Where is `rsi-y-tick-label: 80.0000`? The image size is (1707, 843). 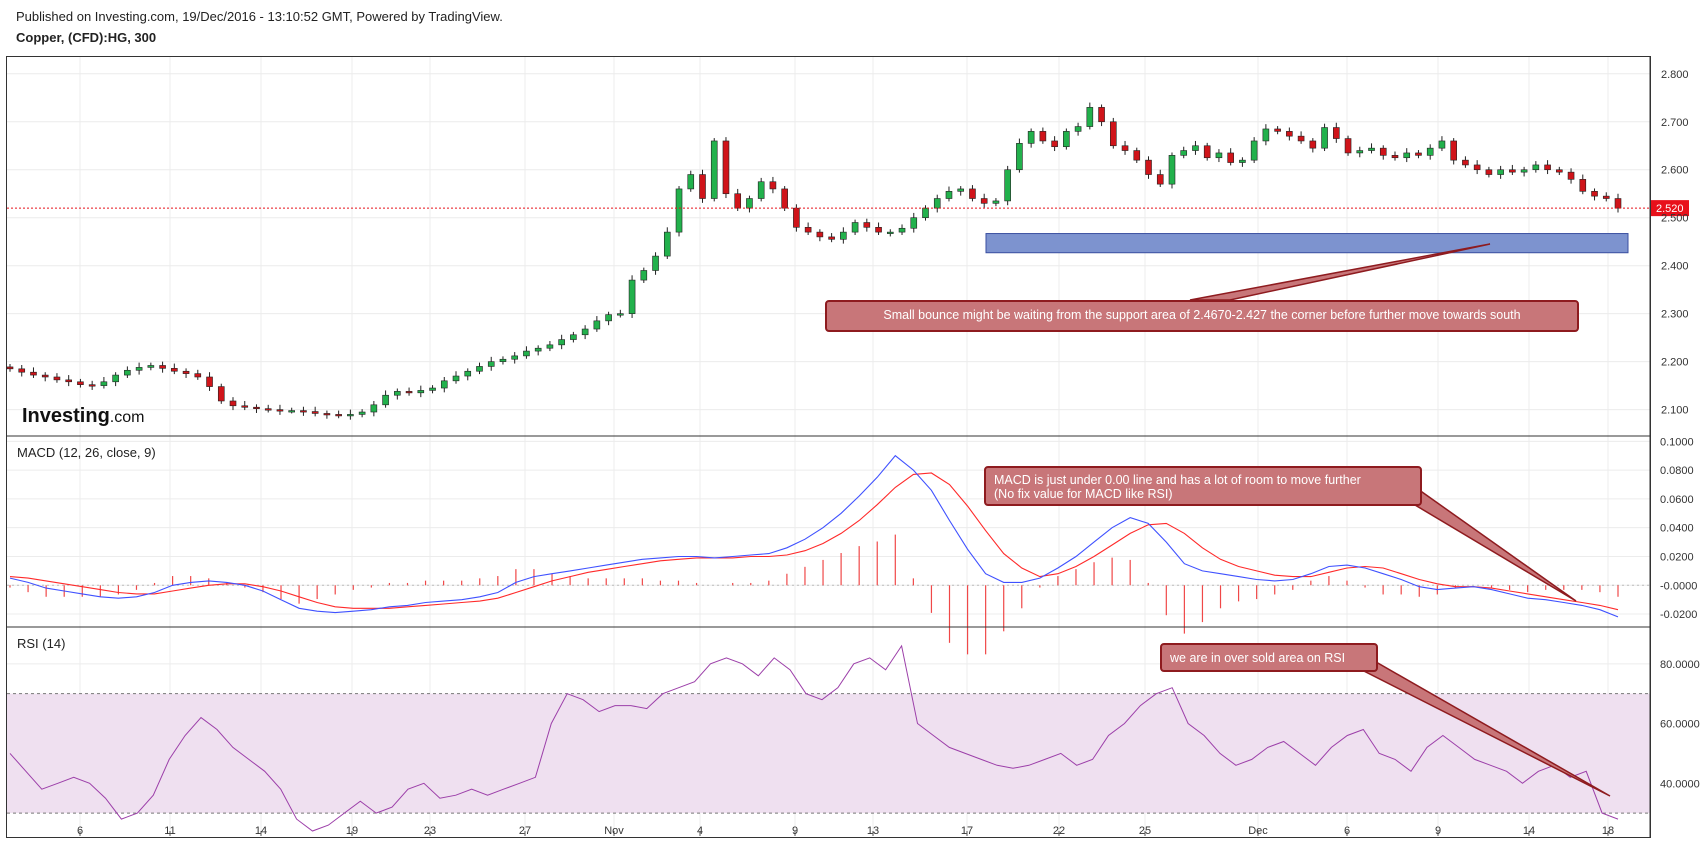 rsi-y-tick-label: 80.0000 is located at coordinates (1680, 665).